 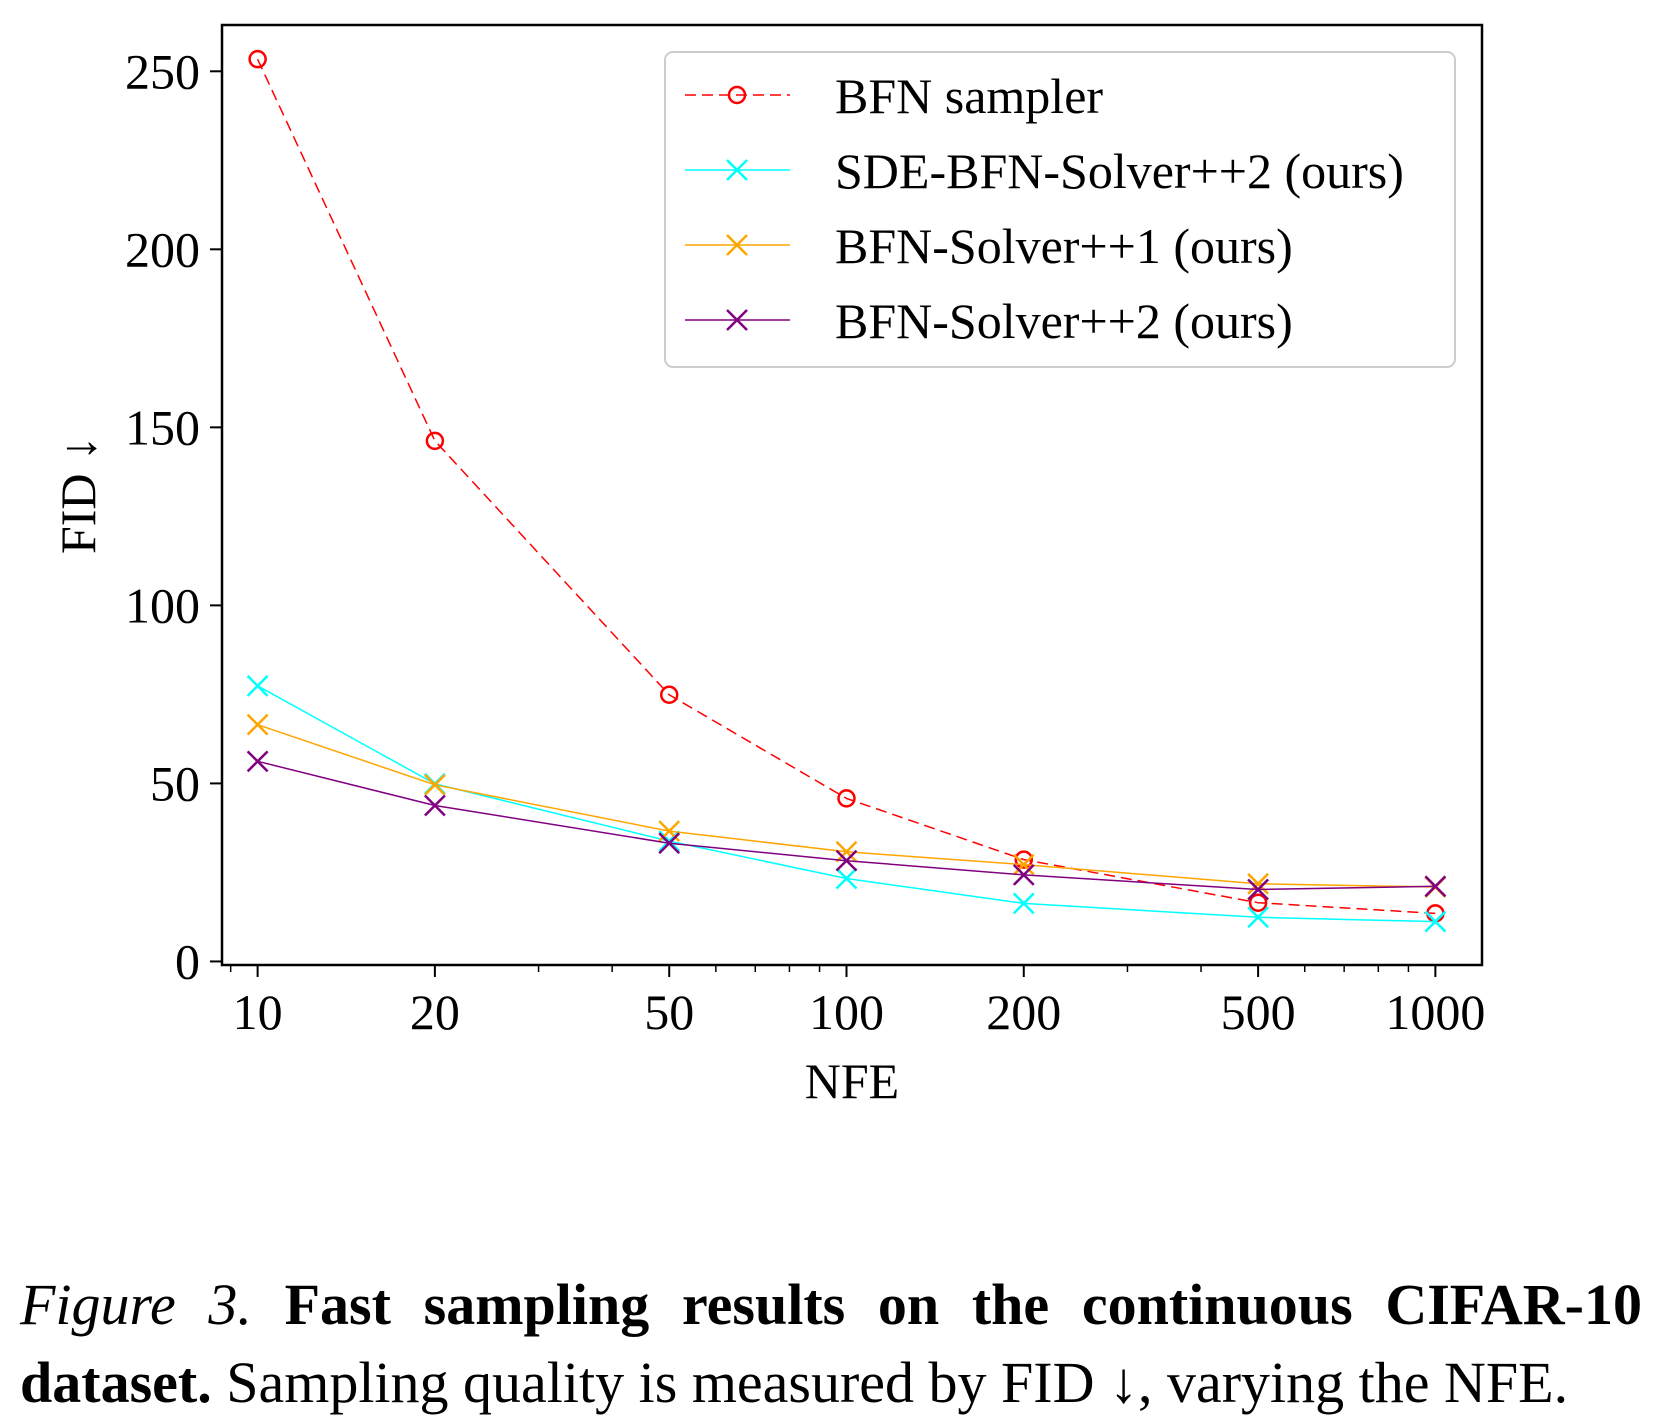 I want to click on x-tick-label: 20, so click(x=435, y=1012).